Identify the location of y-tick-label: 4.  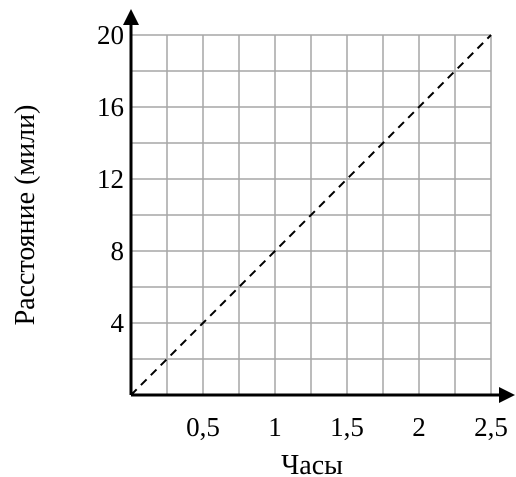
(118, 323).